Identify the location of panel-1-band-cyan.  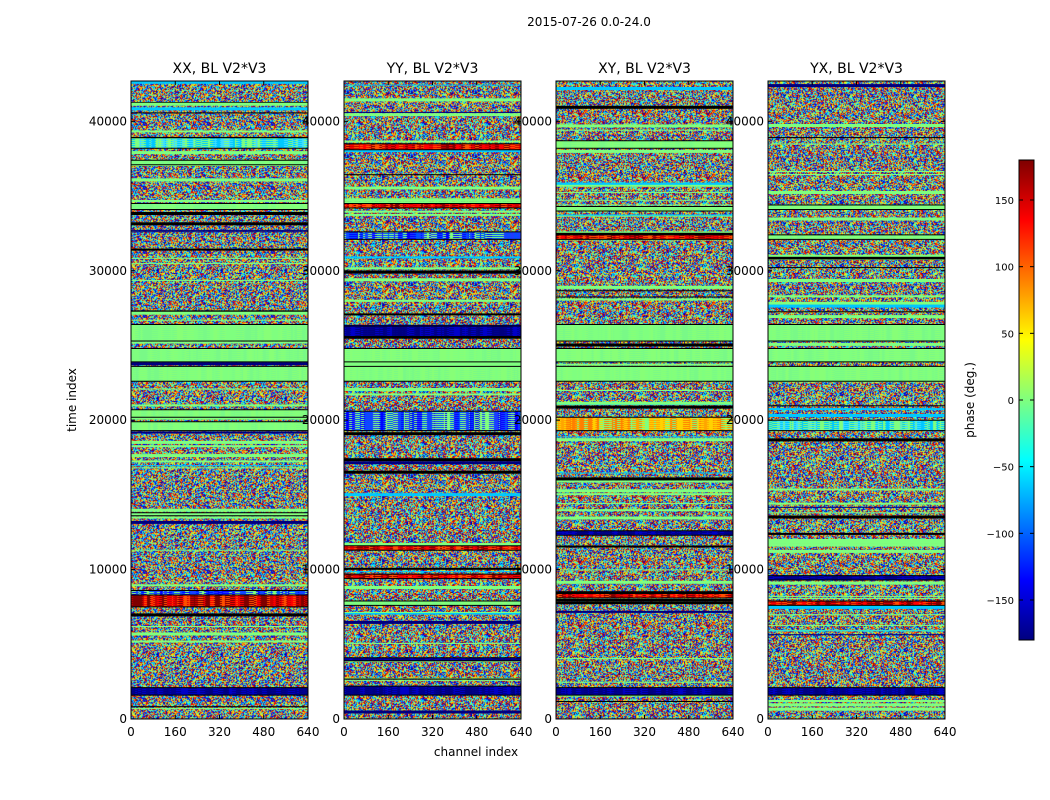
(219, 143).